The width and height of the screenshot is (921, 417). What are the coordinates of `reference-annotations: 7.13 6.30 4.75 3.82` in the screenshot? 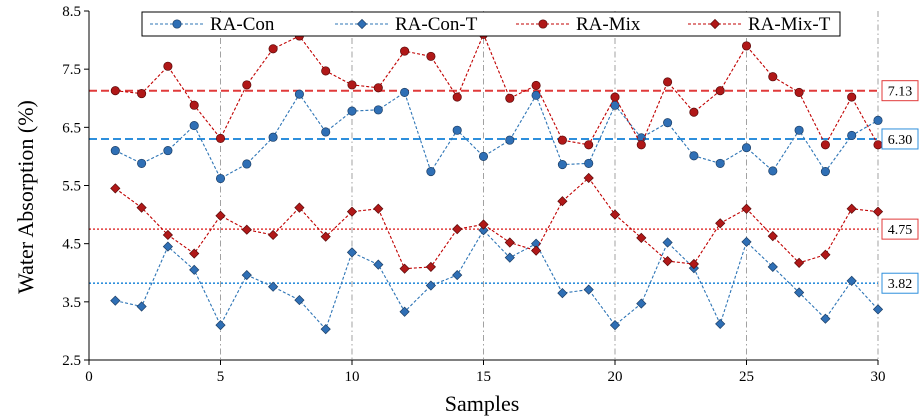 It's located at (900, 187).